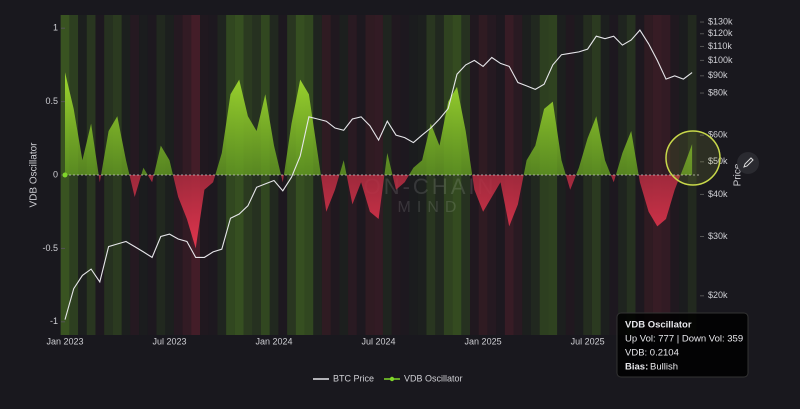  I want to click on y2-tick-label: $40k, so click(718, 194).